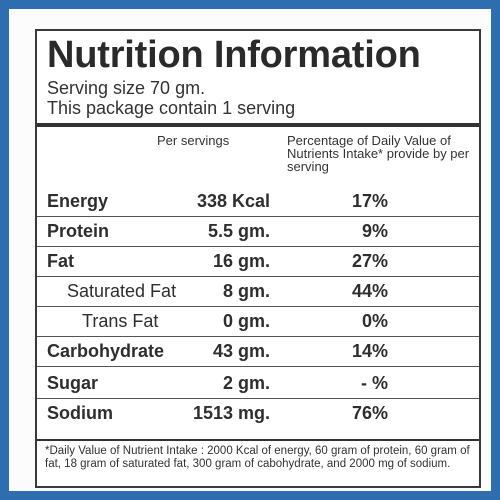 The height and width of the screenshot is (500, 500). I want to click on nutrient-row-energy: Energy 338 Kcal 17%, so click(258, 202).